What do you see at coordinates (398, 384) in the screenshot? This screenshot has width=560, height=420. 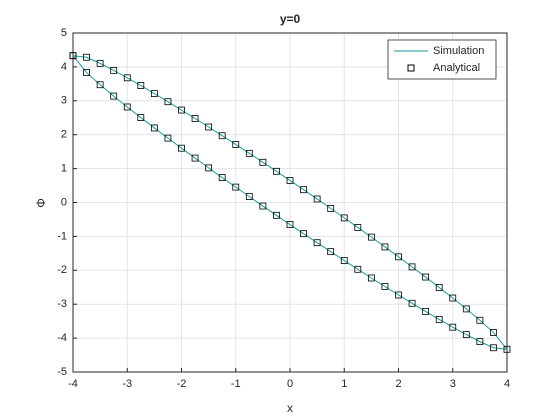 I see `x-tick-label: 2` at bounding box center [398, 384].